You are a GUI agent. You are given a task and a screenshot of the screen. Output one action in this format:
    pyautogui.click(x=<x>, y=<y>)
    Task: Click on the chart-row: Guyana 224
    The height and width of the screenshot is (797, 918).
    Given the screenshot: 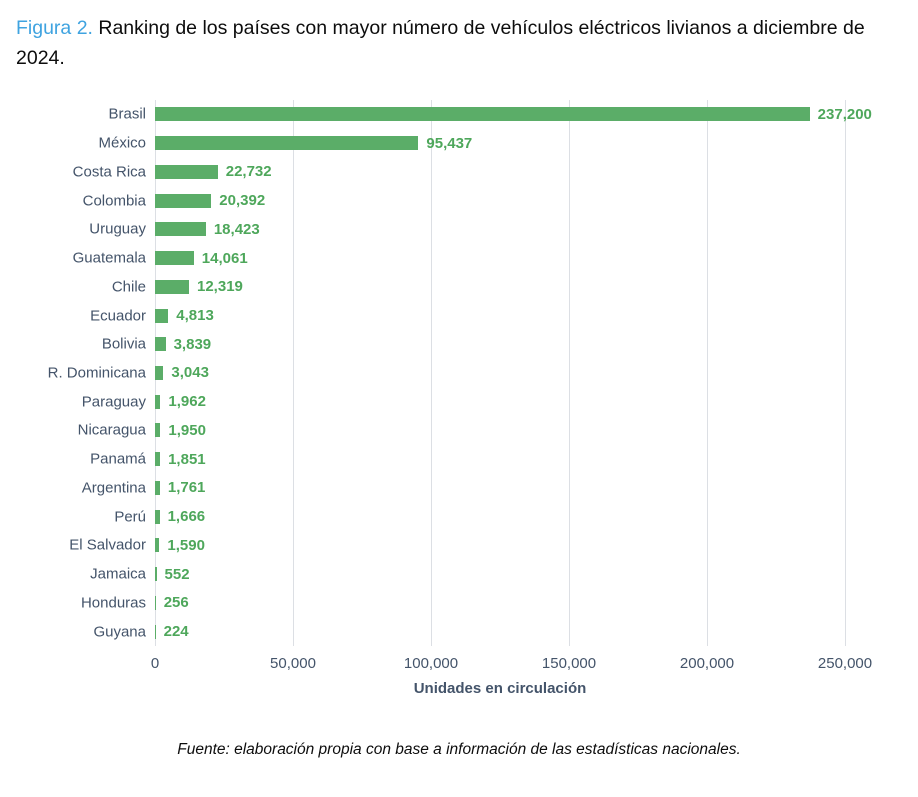 What is the action you would take?
    pyautogui.click(x=469, y=631)
    